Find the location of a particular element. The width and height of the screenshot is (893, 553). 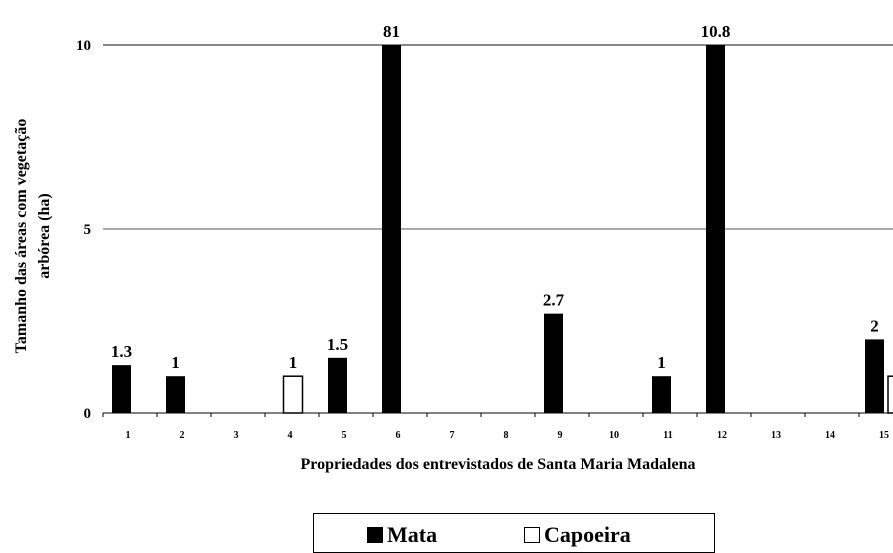

x-tick-label: 14 is located at coordinates (830, 435).